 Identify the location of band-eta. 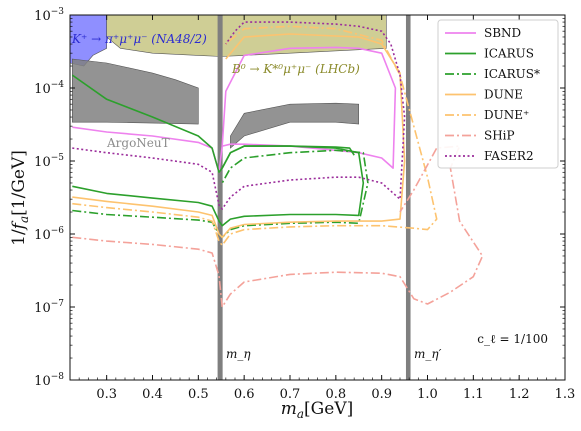
(220, 197).